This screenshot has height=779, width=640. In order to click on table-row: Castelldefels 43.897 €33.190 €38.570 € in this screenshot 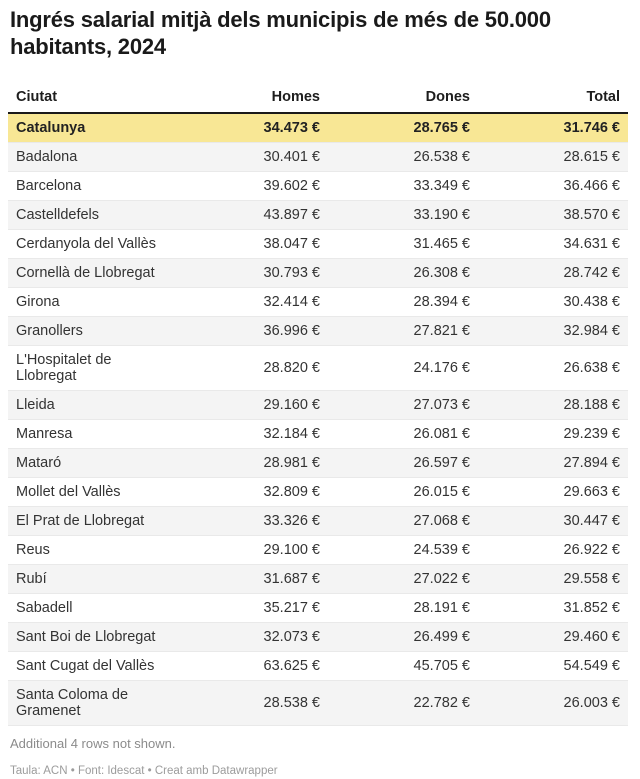, I will do `click(318, 215)`.